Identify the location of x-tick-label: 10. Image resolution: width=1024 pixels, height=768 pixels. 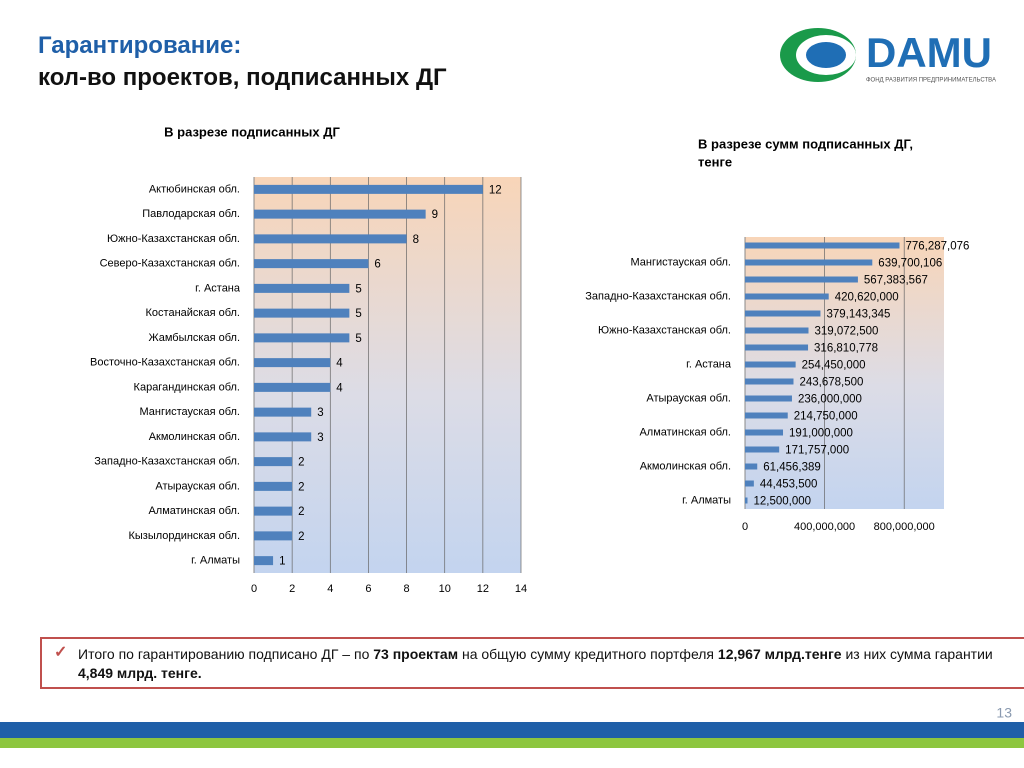
(445, 589).